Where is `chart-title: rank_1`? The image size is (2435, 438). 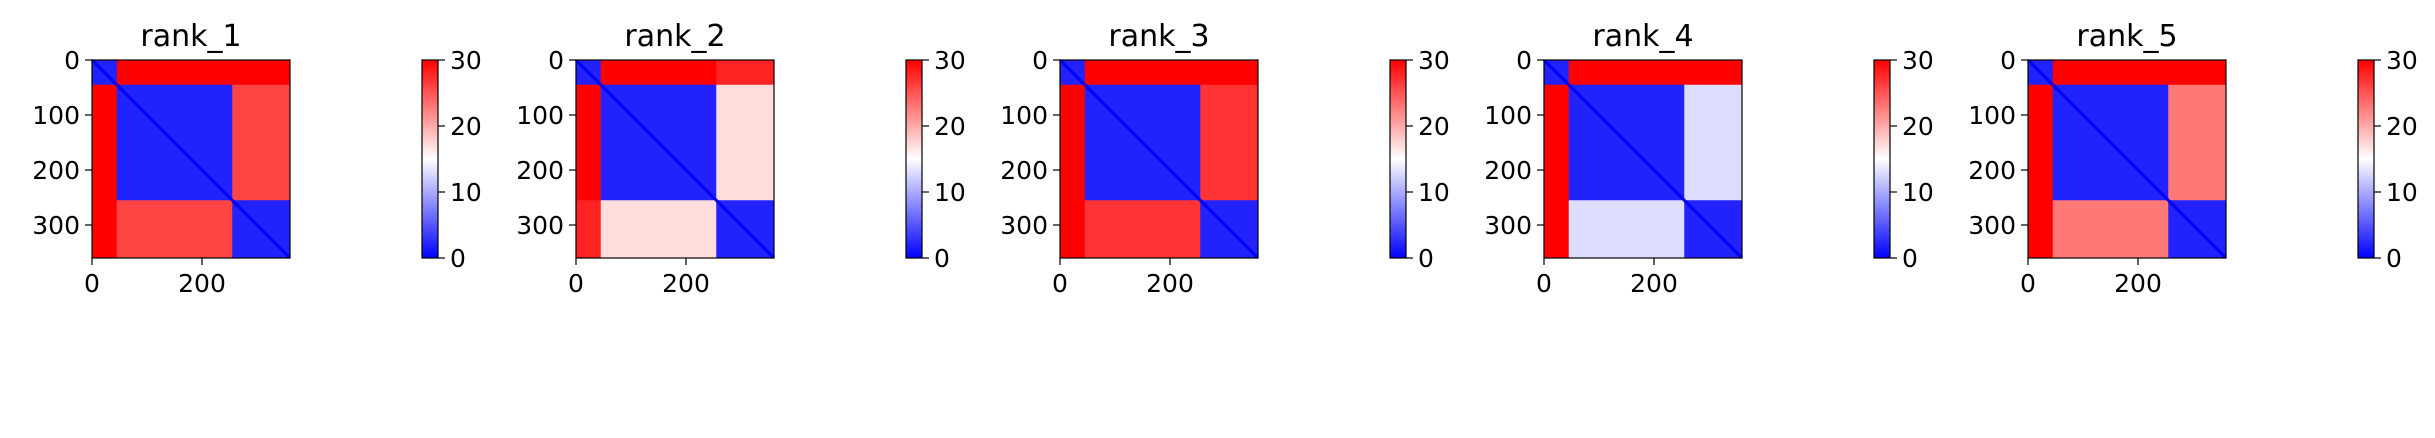 chart-title: rank_1 is located at coordinates (190, 36).